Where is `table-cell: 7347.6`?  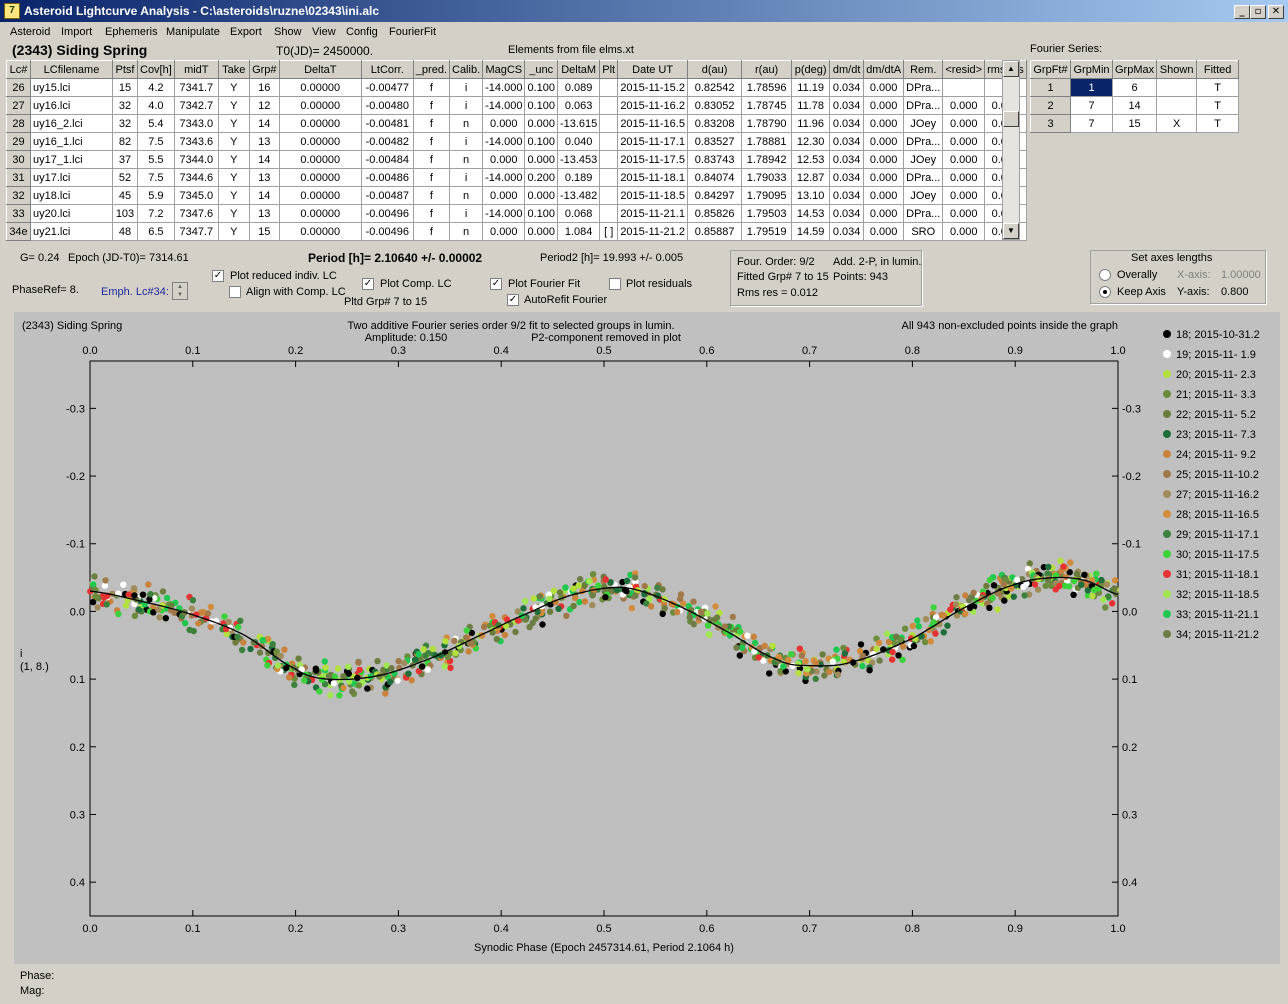
table-cell: 7347.6 is located at coordinates (196, 213).